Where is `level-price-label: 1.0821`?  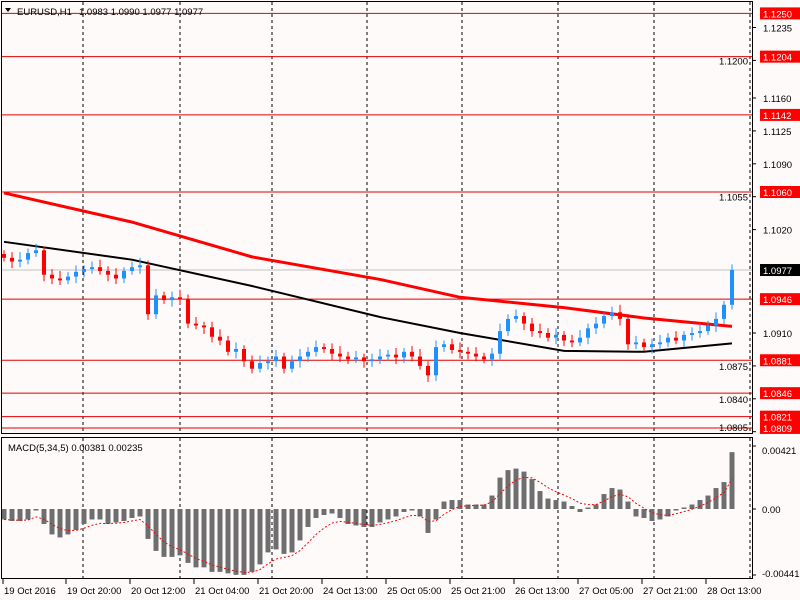
level-price-label: 1.0821 is located at coordinates (777, 418).